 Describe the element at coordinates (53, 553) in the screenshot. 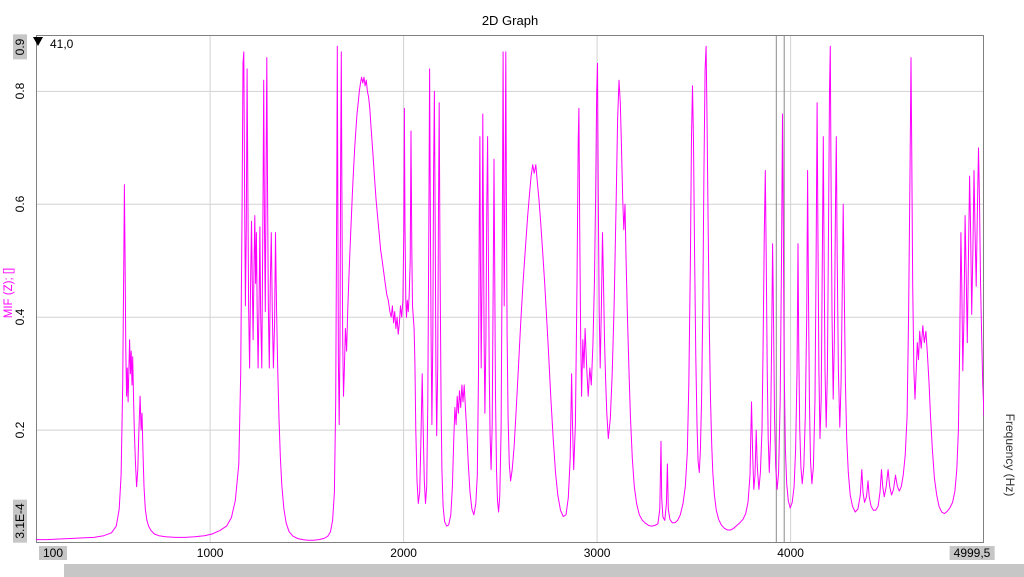

I see `x-tick-label: 100` at that location.